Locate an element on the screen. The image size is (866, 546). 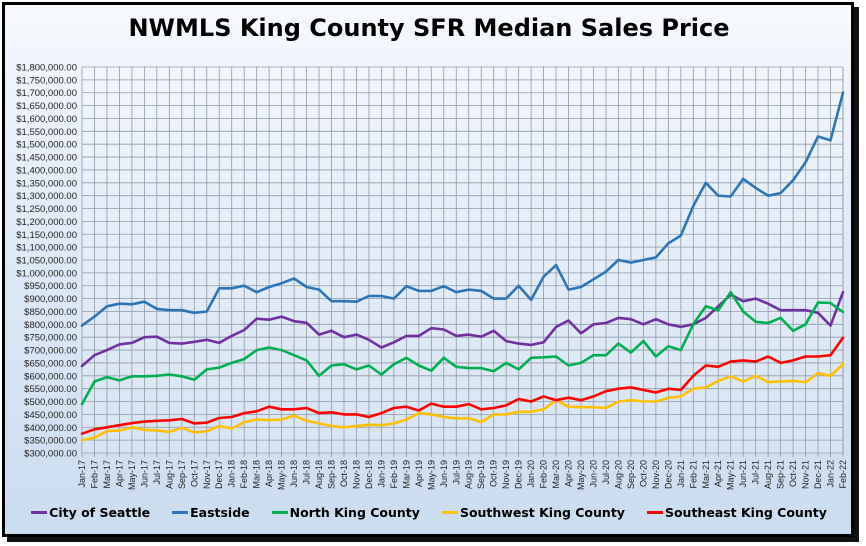
x-tick-label: Feb-18 is located at coordinates (244, 474).